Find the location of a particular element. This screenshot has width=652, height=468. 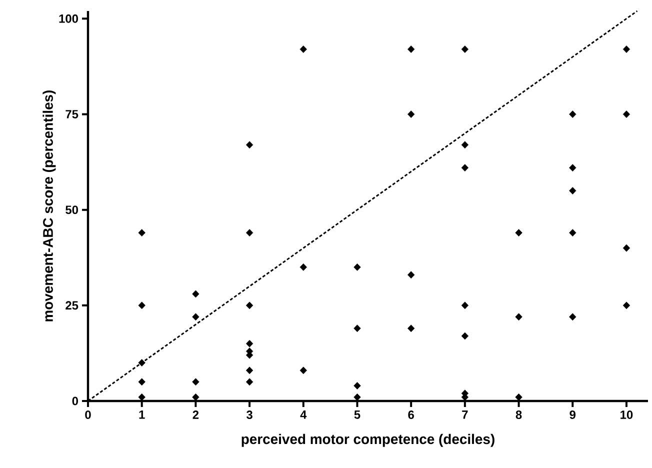

y-tick-label: 25 is located at coordinates (72, 305).